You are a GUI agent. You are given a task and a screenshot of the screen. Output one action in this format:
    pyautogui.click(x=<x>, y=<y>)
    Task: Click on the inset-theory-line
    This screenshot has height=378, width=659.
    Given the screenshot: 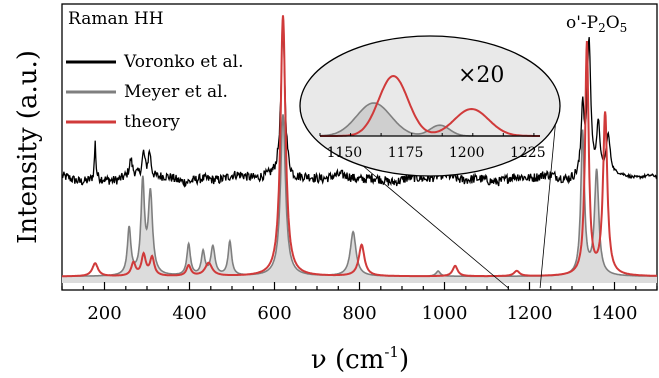 What is the action you would take?
    pyautogui.click(x=430, y=105)
    